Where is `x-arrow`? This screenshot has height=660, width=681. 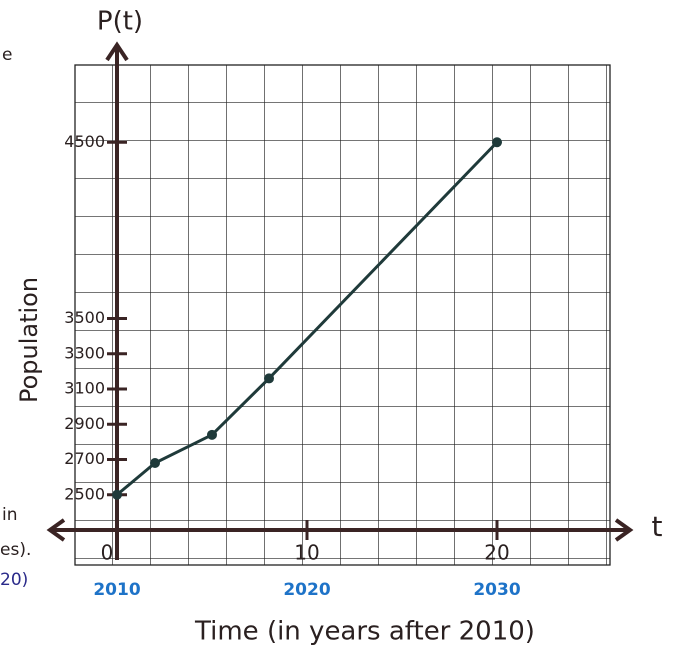 x-arrow is located at coordinates (624, 530).